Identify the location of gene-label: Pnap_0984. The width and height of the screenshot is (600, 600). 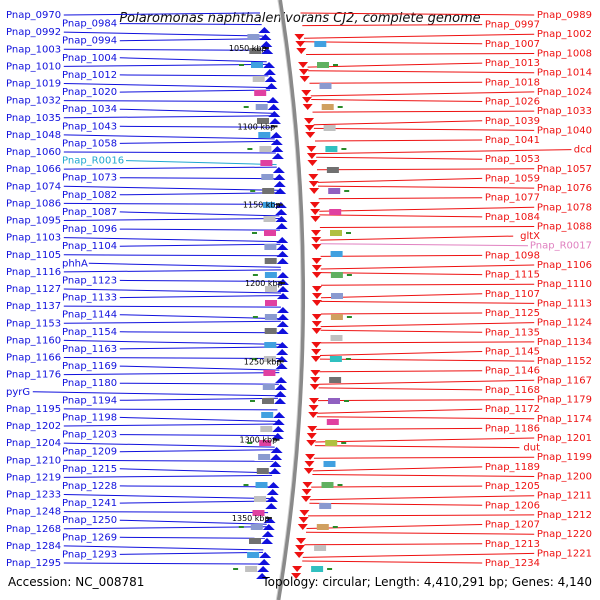
(89, 24).